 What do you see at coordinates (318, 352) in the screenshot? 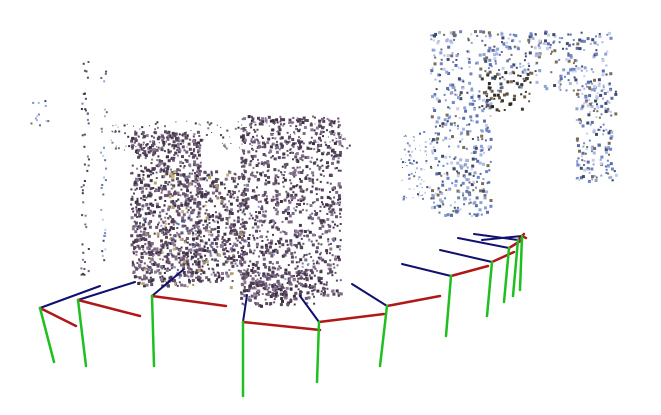
I see `y-axis-line` at bounding box center [318, 352].